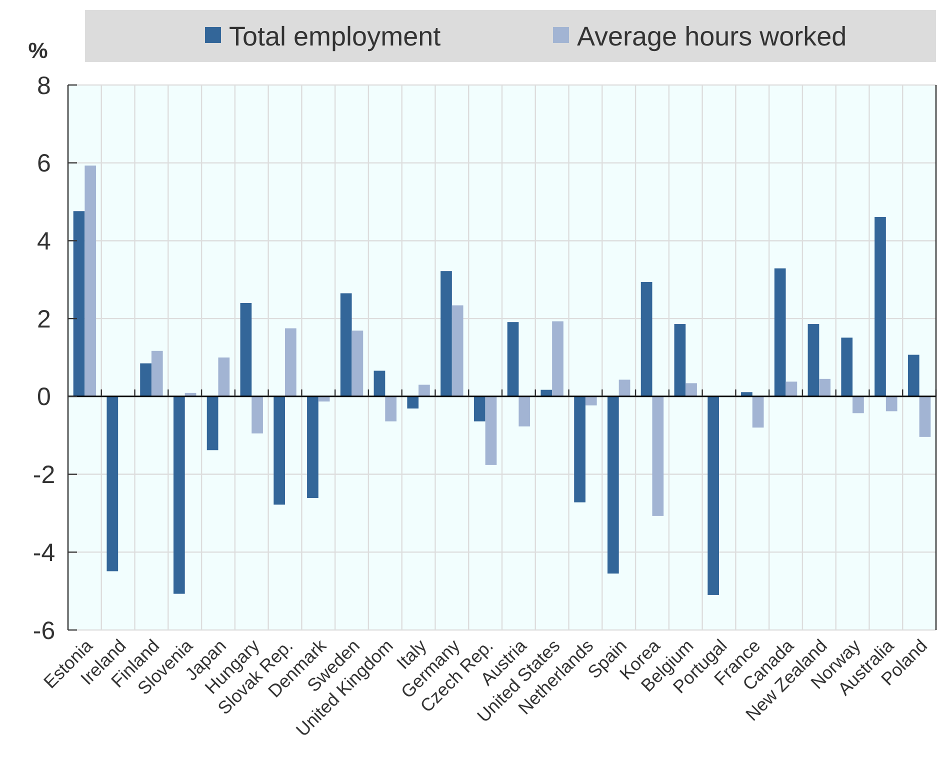 This screenshot has width=944, height=757. I want to click on y-tick-label: -2, so click(44, 475).